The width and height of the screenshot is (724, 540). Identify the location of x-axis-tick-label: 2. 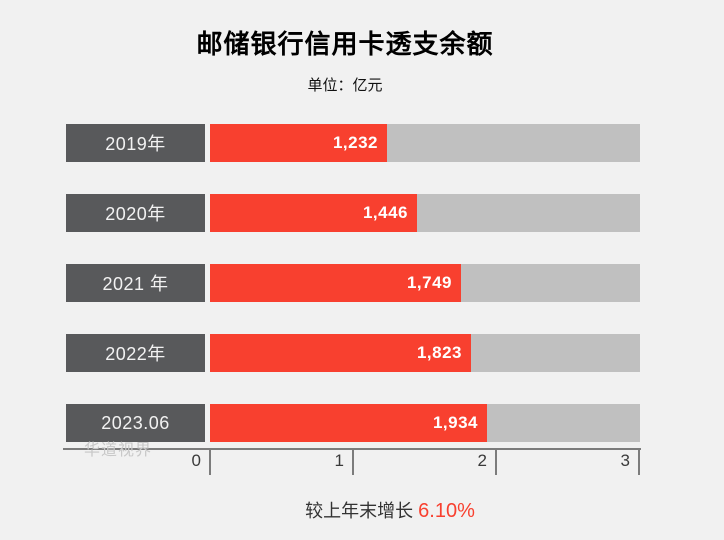
(482, 460).